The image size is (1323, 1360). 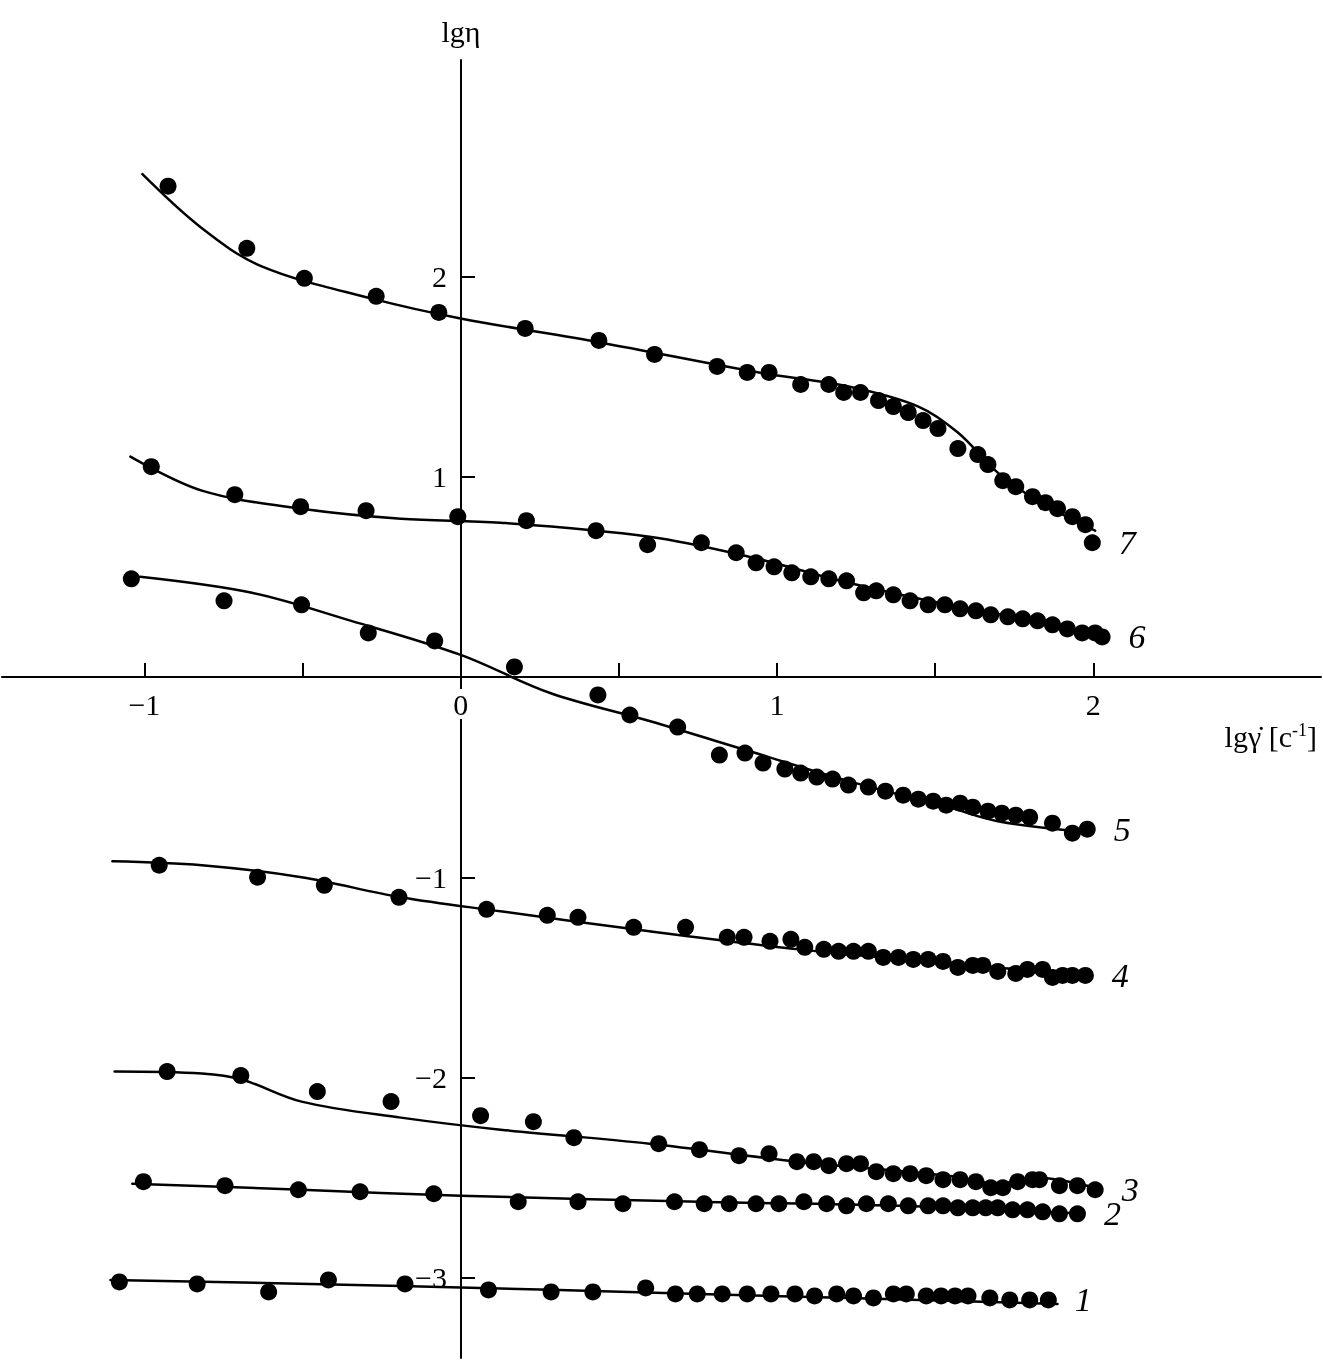 What do you see at coordinates (1128, 543) in the screenshot?
I see `series-label: 7` at bounding box center [1128, 543].